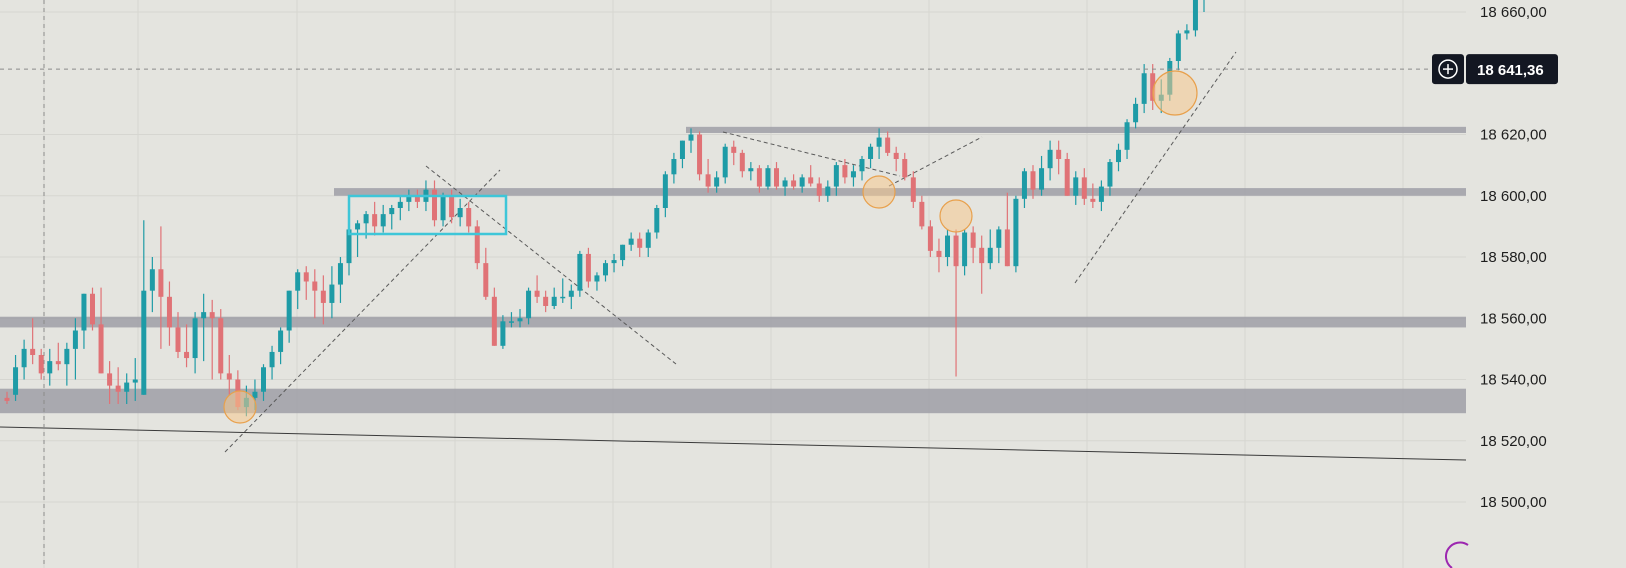  I want to click on y-tick-label: 18 520,00, so click(1513, 441).